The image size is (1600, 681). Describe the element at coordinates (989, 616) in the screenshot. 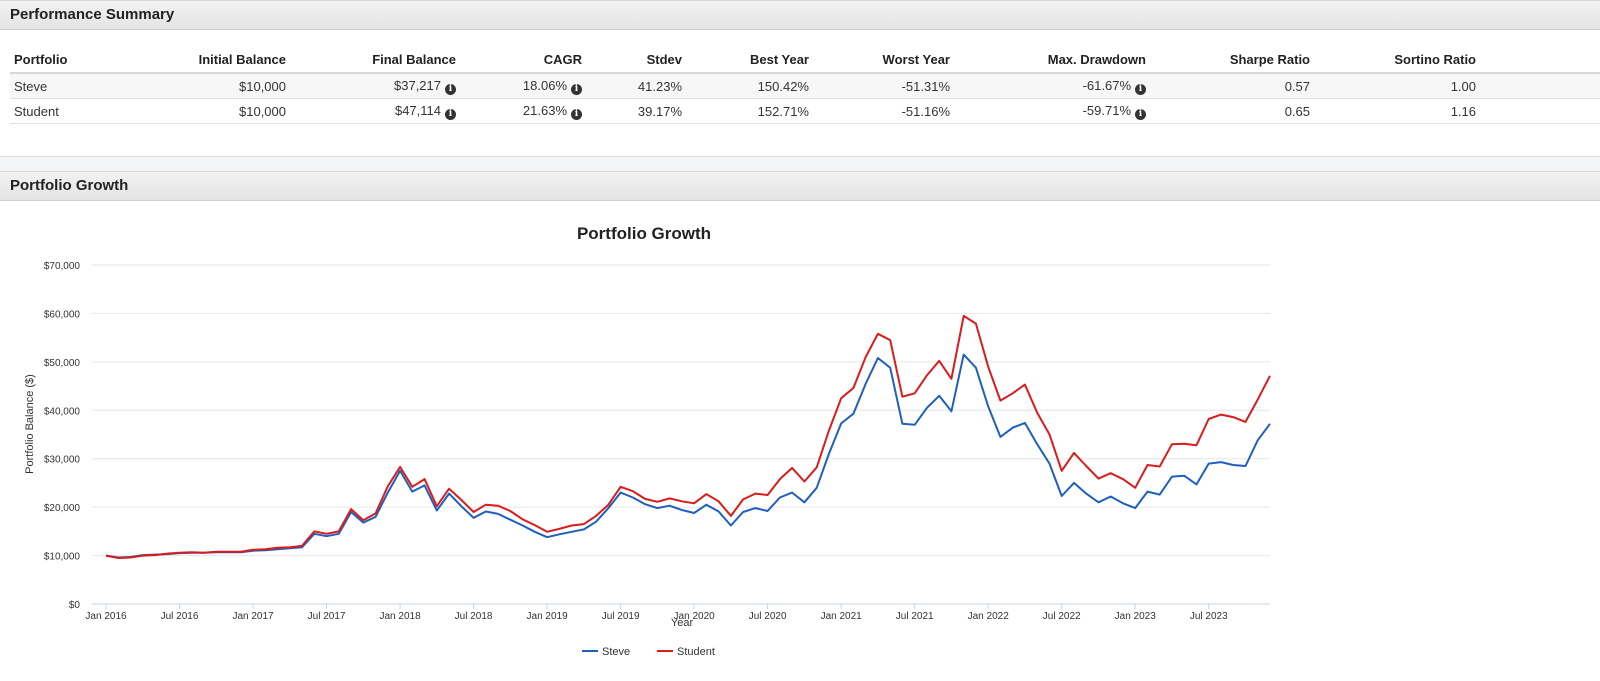

I see `x-tick-label: Jan 2022` at that location.